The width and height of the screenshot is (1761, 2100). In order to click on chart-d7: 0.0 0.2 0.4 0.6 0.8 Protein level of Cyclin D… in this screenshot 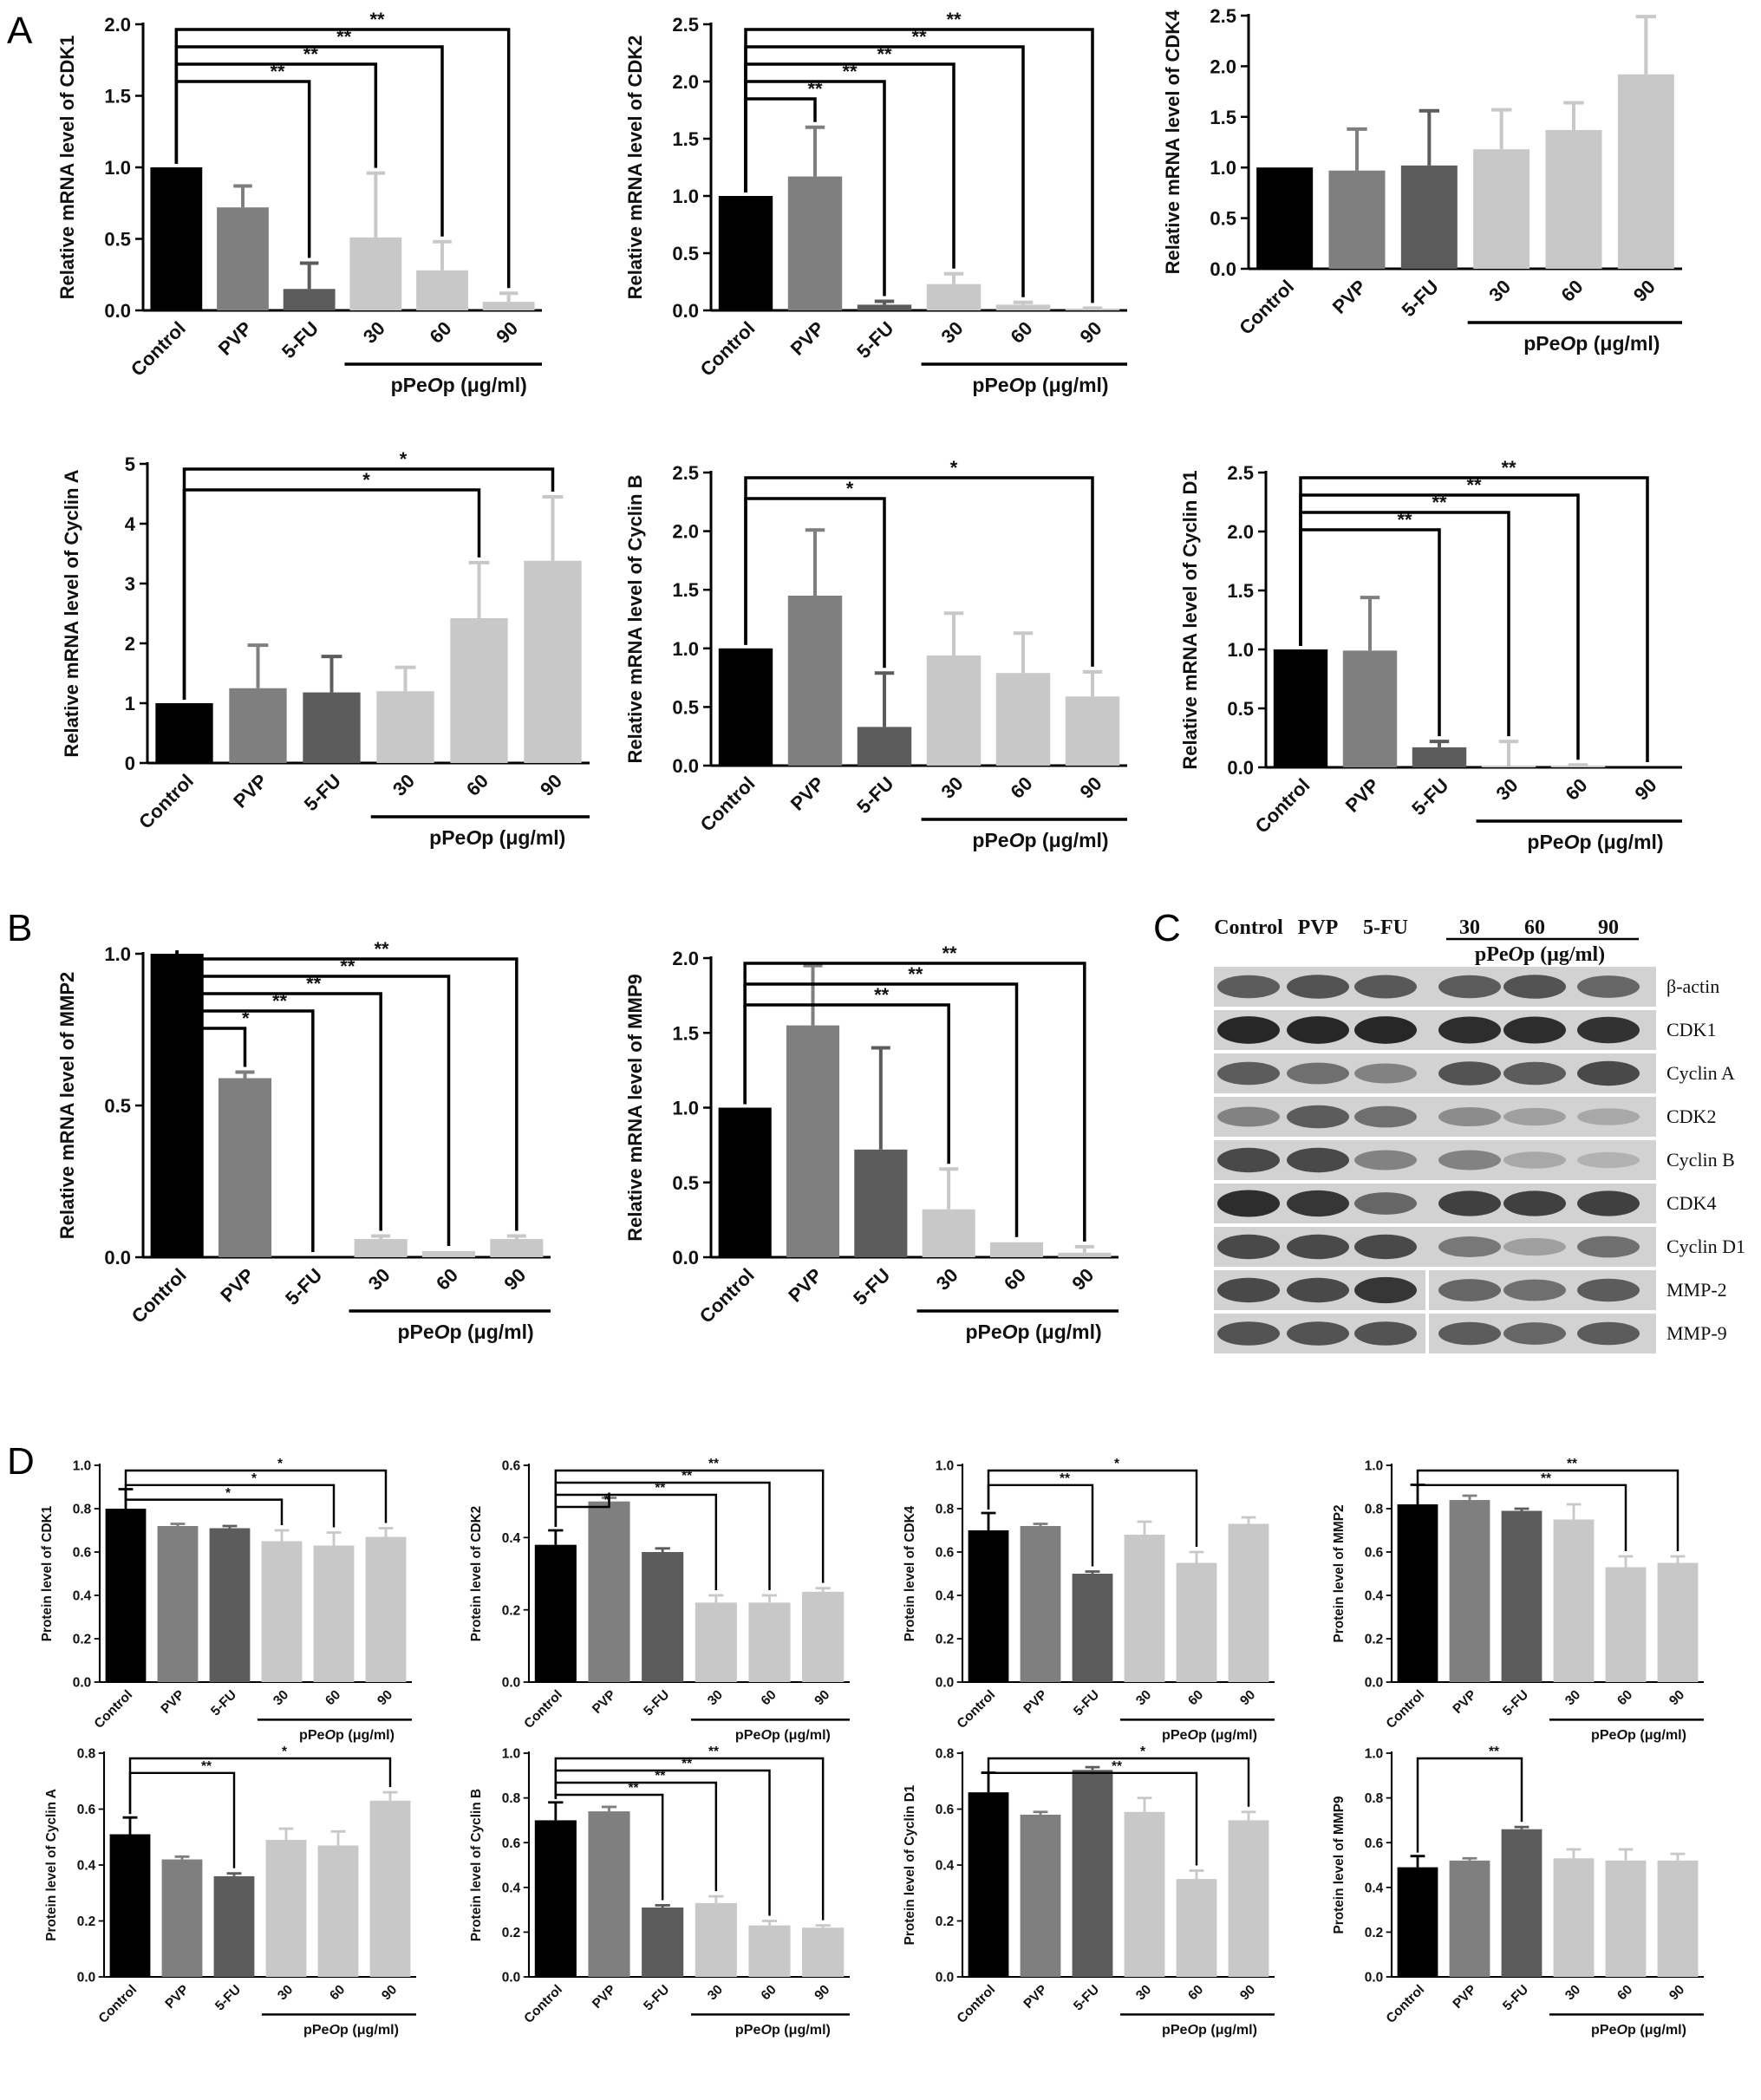, I will do `click(1089, 1892)`.